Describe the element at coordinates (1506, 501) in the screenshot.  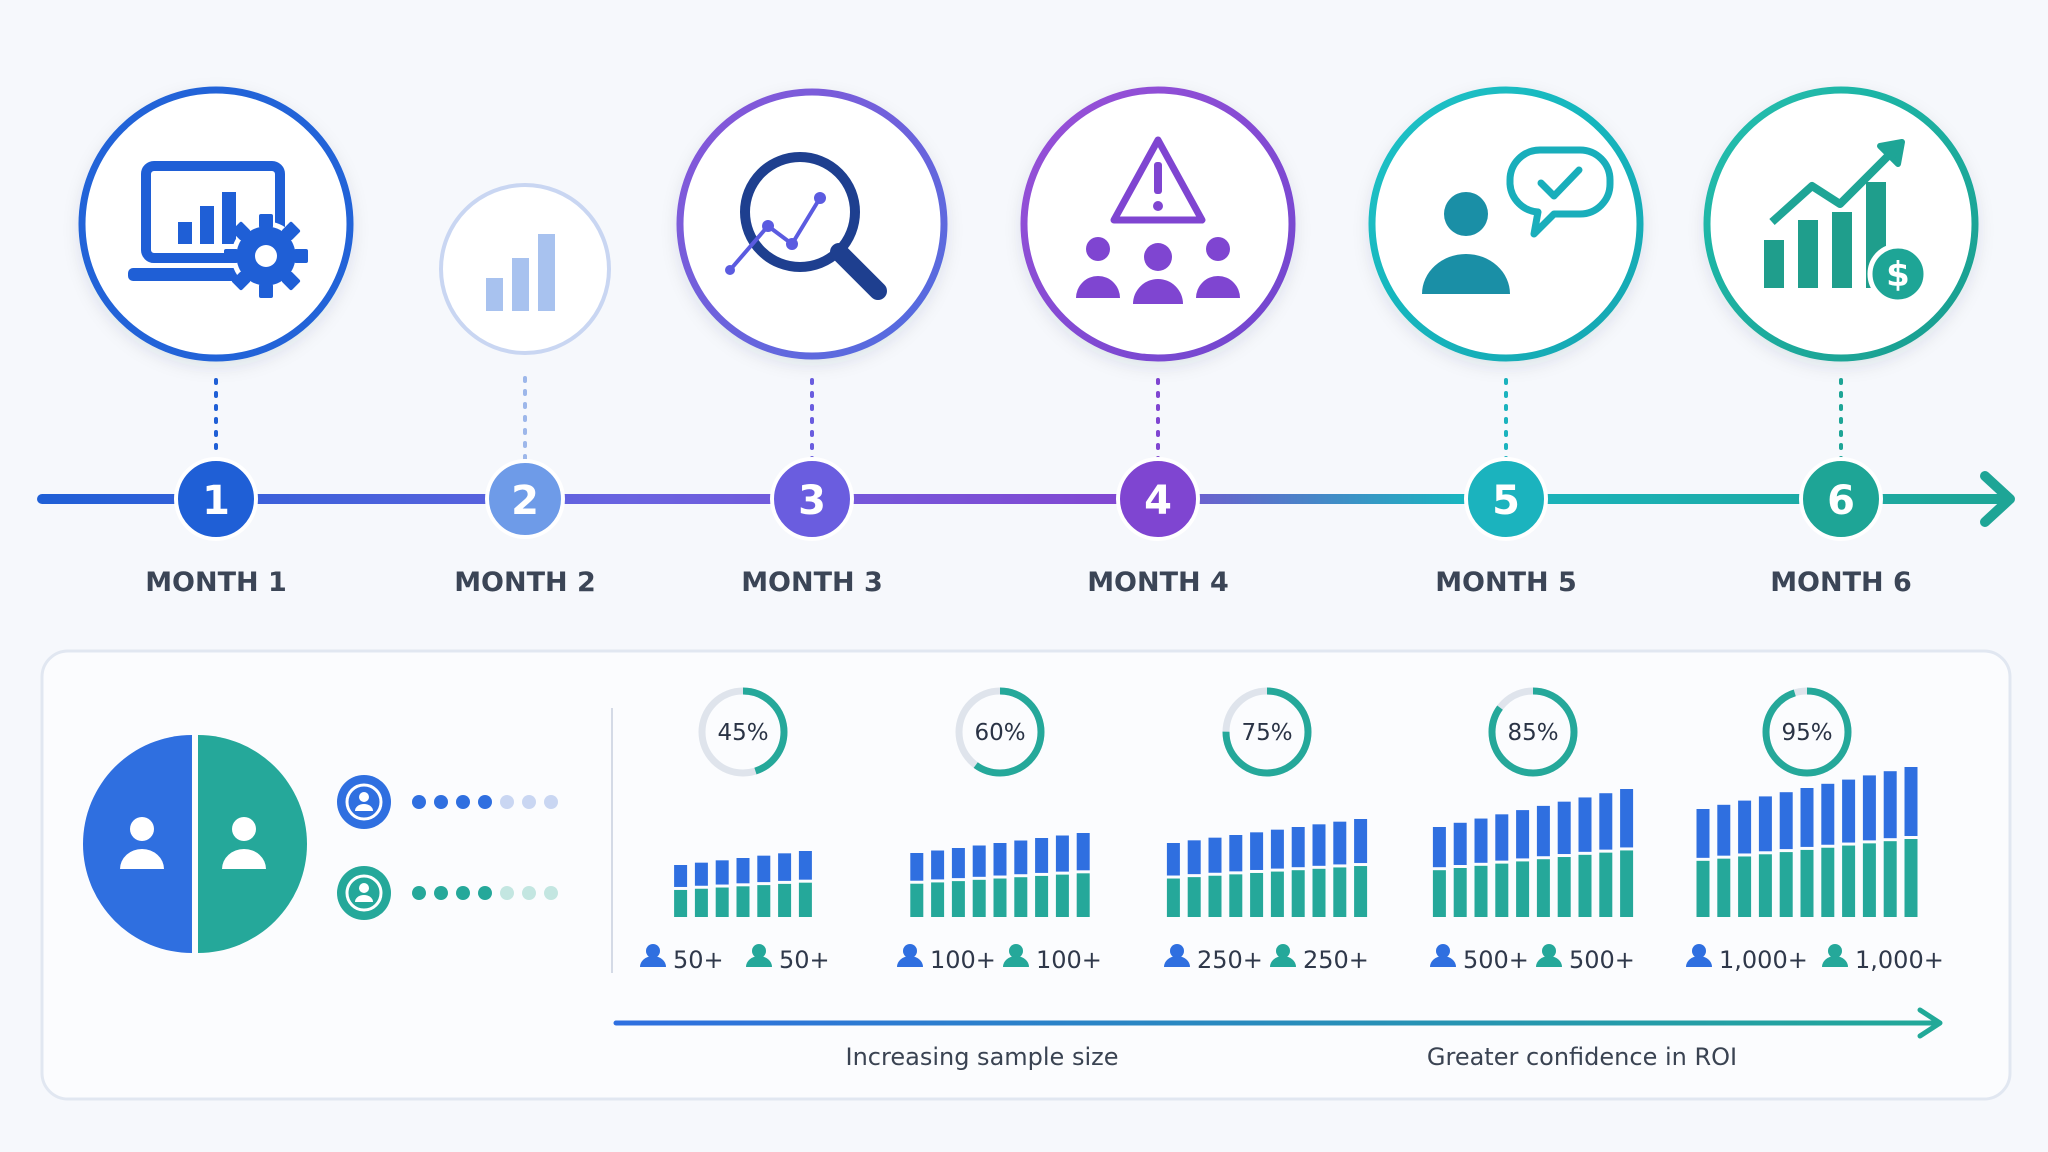
I see `step-number-5: 5` at that location.